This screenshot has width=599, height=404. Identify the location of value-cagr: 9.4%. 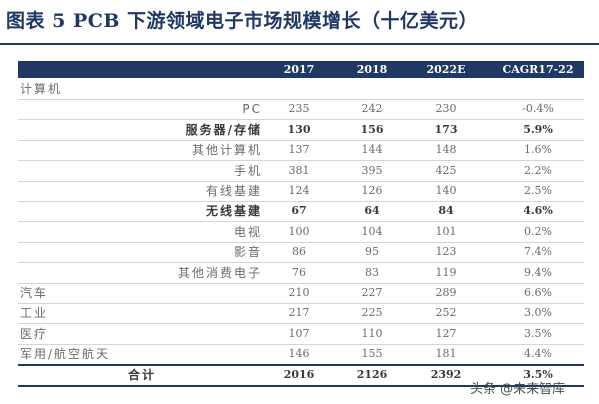
(538, 272).